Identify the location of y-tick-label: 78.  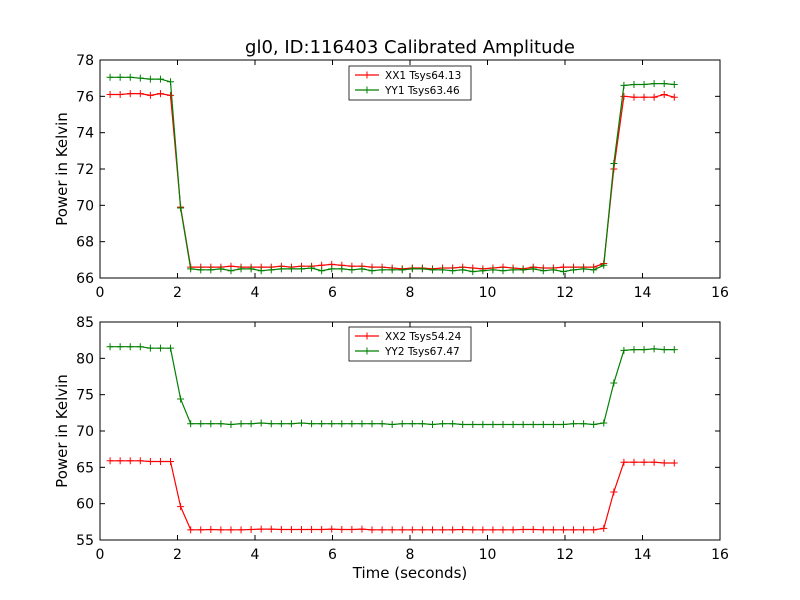
(85, 61).